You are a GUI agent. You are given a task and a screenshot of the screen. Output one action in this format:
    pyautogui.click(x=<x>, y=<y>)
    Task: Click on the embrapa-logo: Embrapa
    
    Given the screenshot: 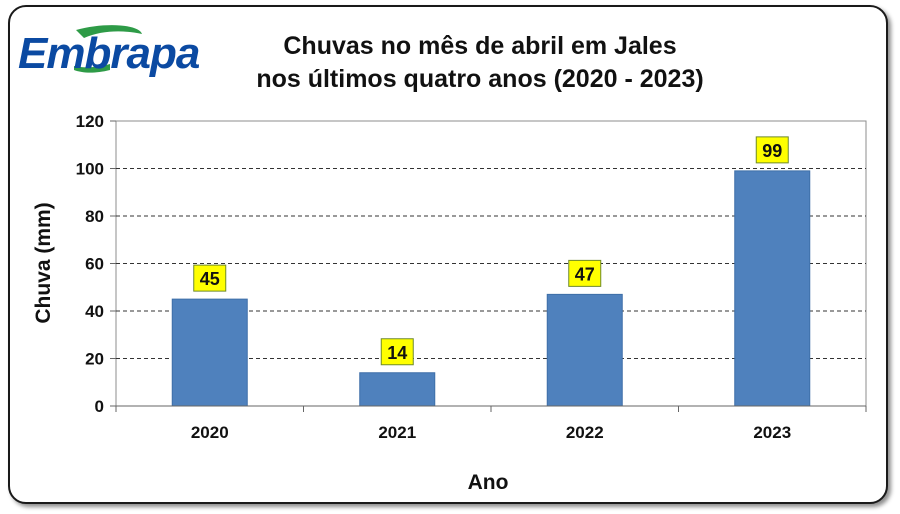 What is the action you would take?
    pyautogui.click(x=107, y=53)
    